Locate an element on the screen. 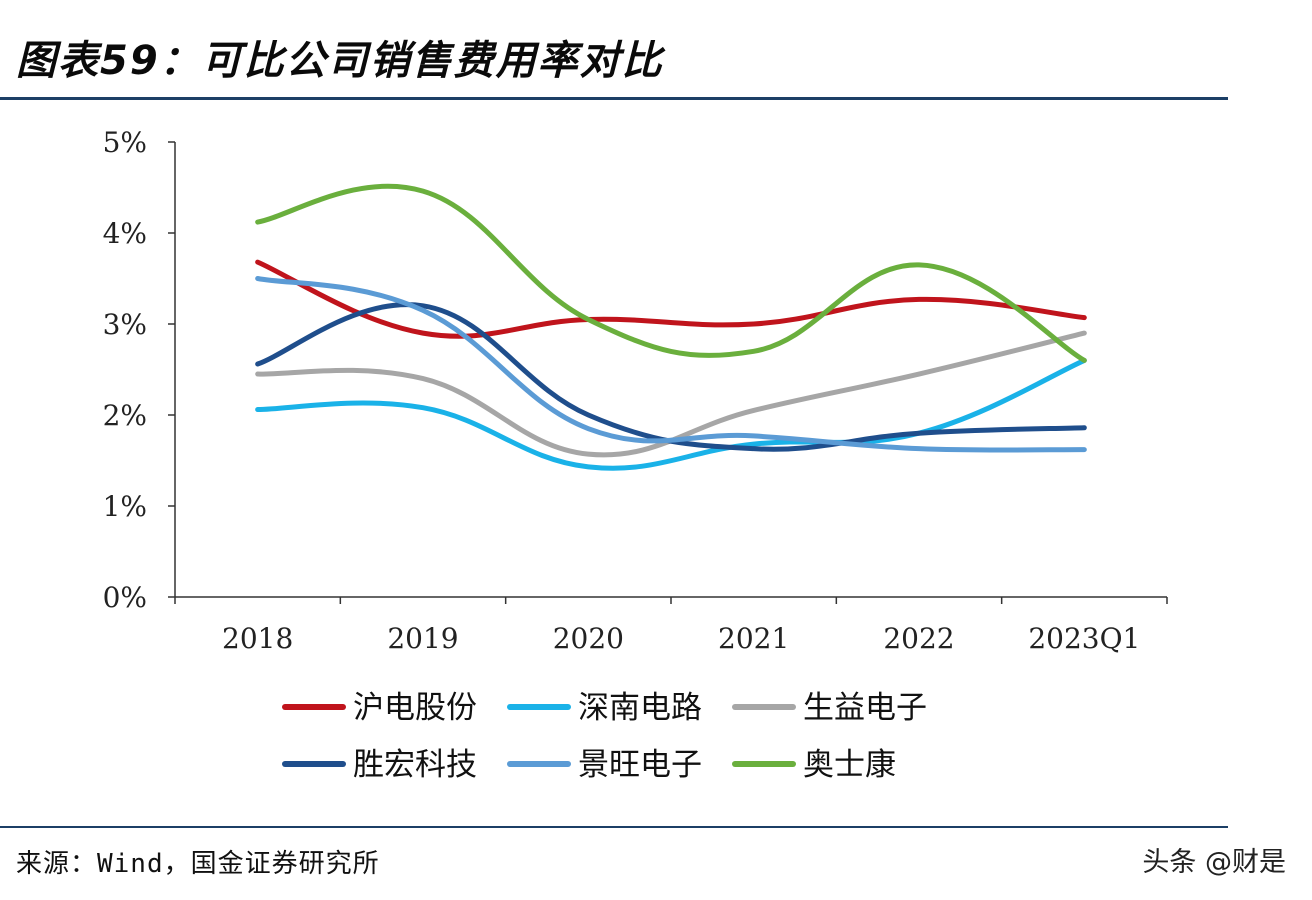 The width and height of the screenshot is (1312, 900). legend-label: 奥士康 is located at coordinates (849, 765).